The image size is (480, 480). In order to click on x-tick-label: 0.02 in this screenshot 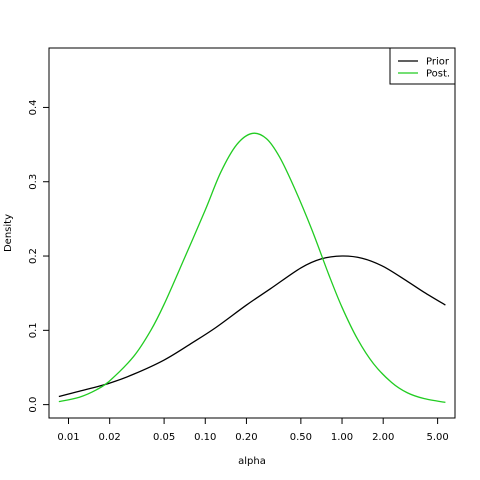, I will do `click(110, 437)`.